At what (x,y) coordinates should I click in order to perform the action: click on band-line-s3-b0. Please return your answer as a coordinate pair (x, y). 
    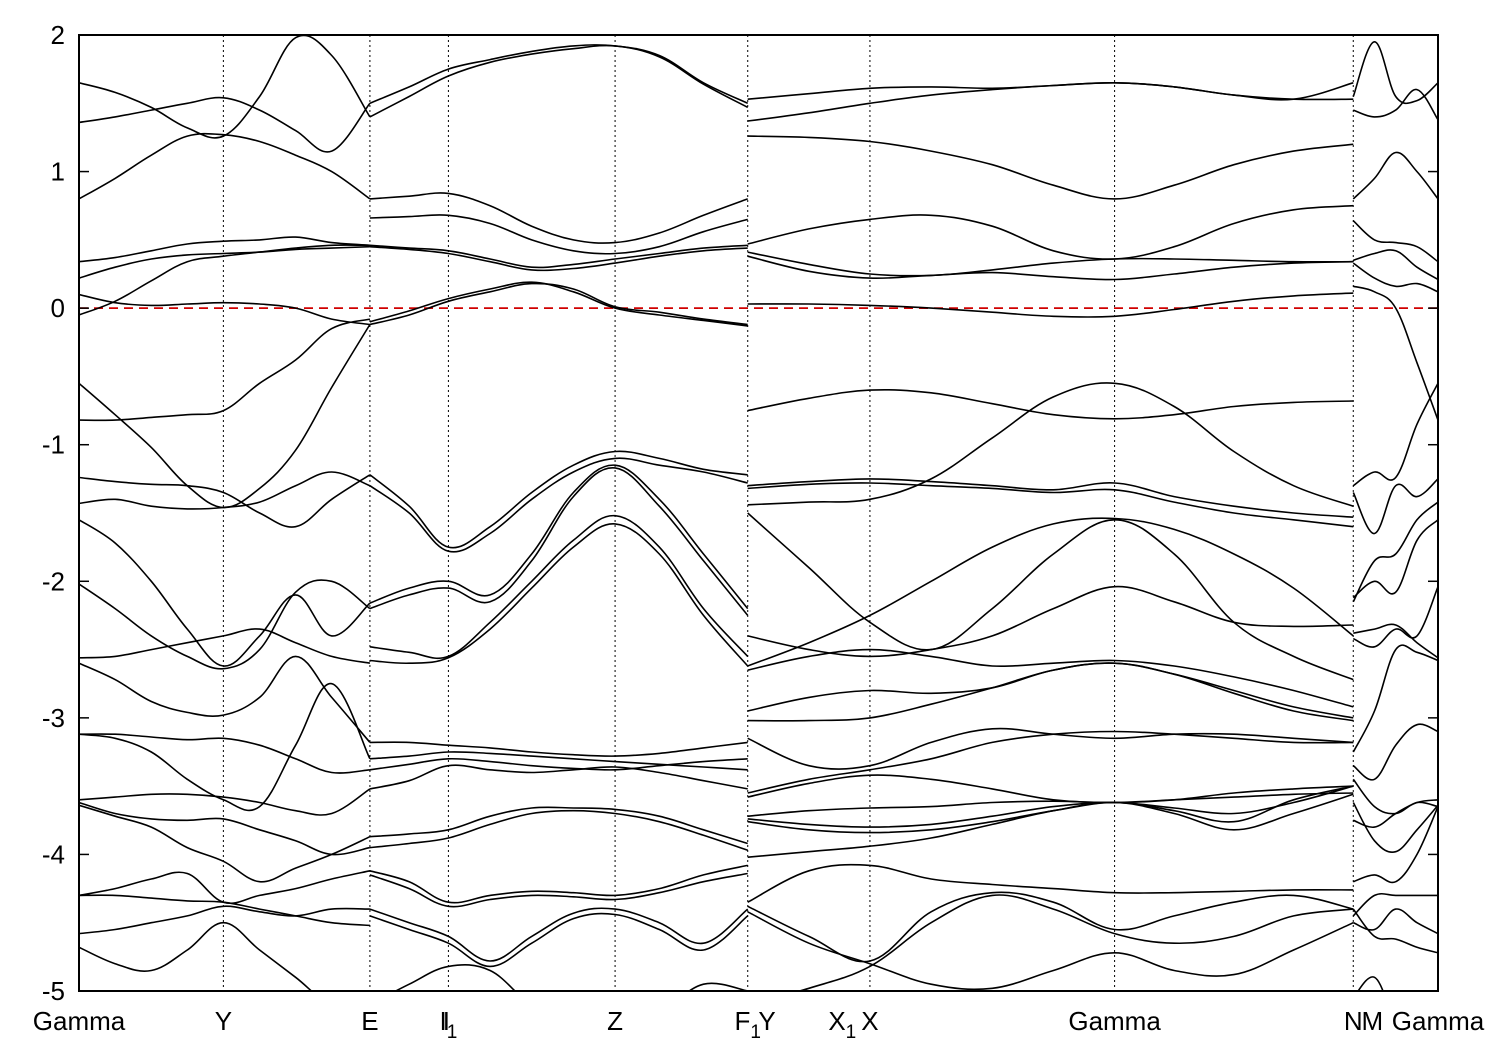
    Looking at the image, I should click on (1395, 72).